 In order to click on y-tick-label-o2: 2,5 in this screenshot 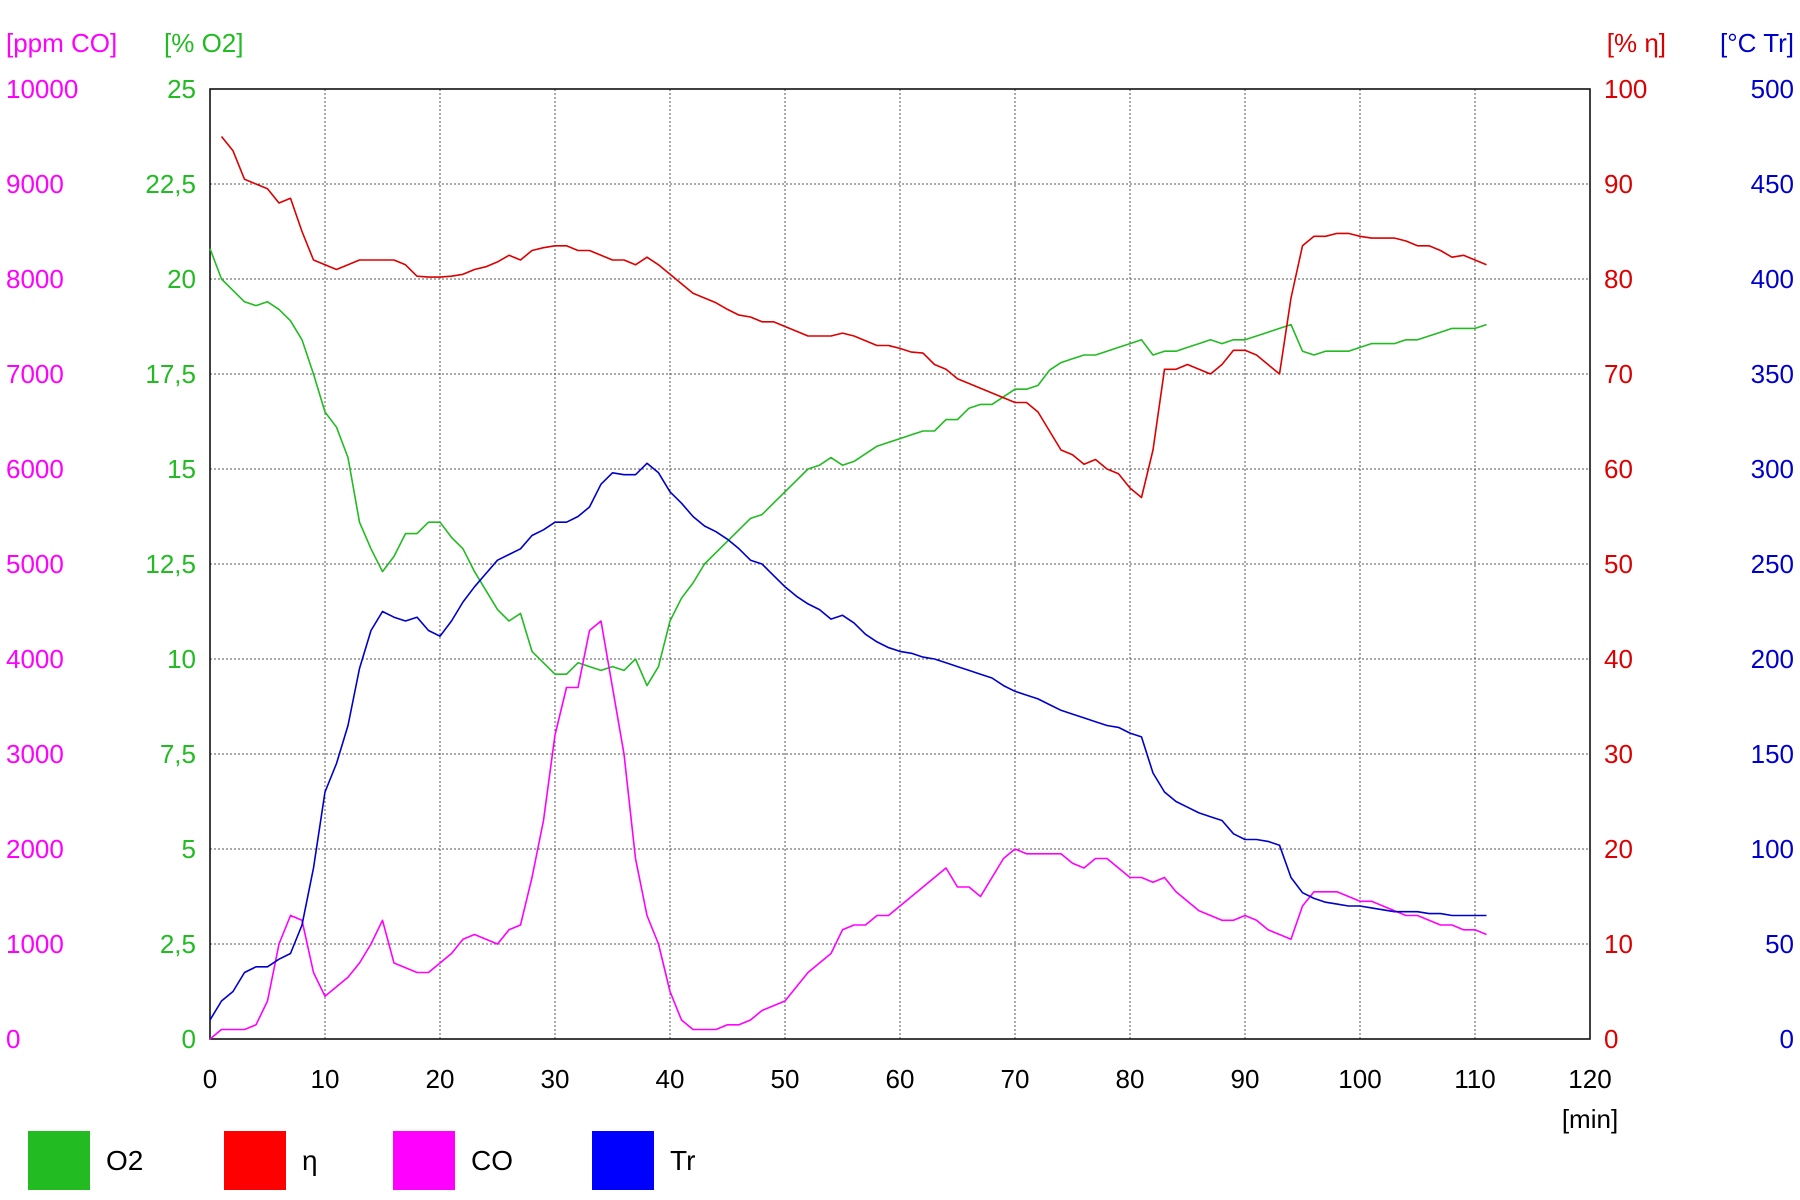, I will do `click(178, 944)`.